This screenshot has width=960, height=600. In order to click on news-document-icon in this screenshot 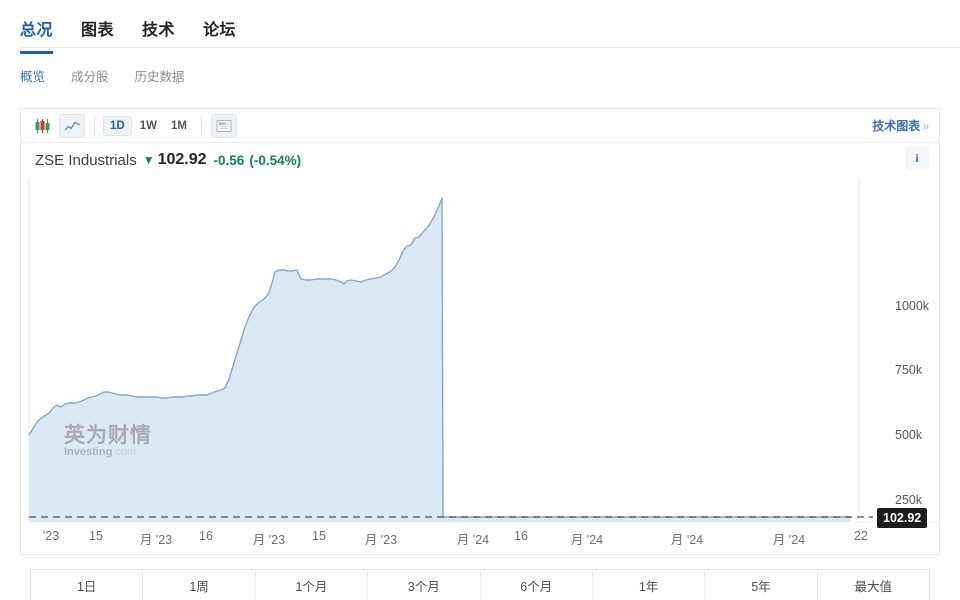, I will do `click(224, 125)`.